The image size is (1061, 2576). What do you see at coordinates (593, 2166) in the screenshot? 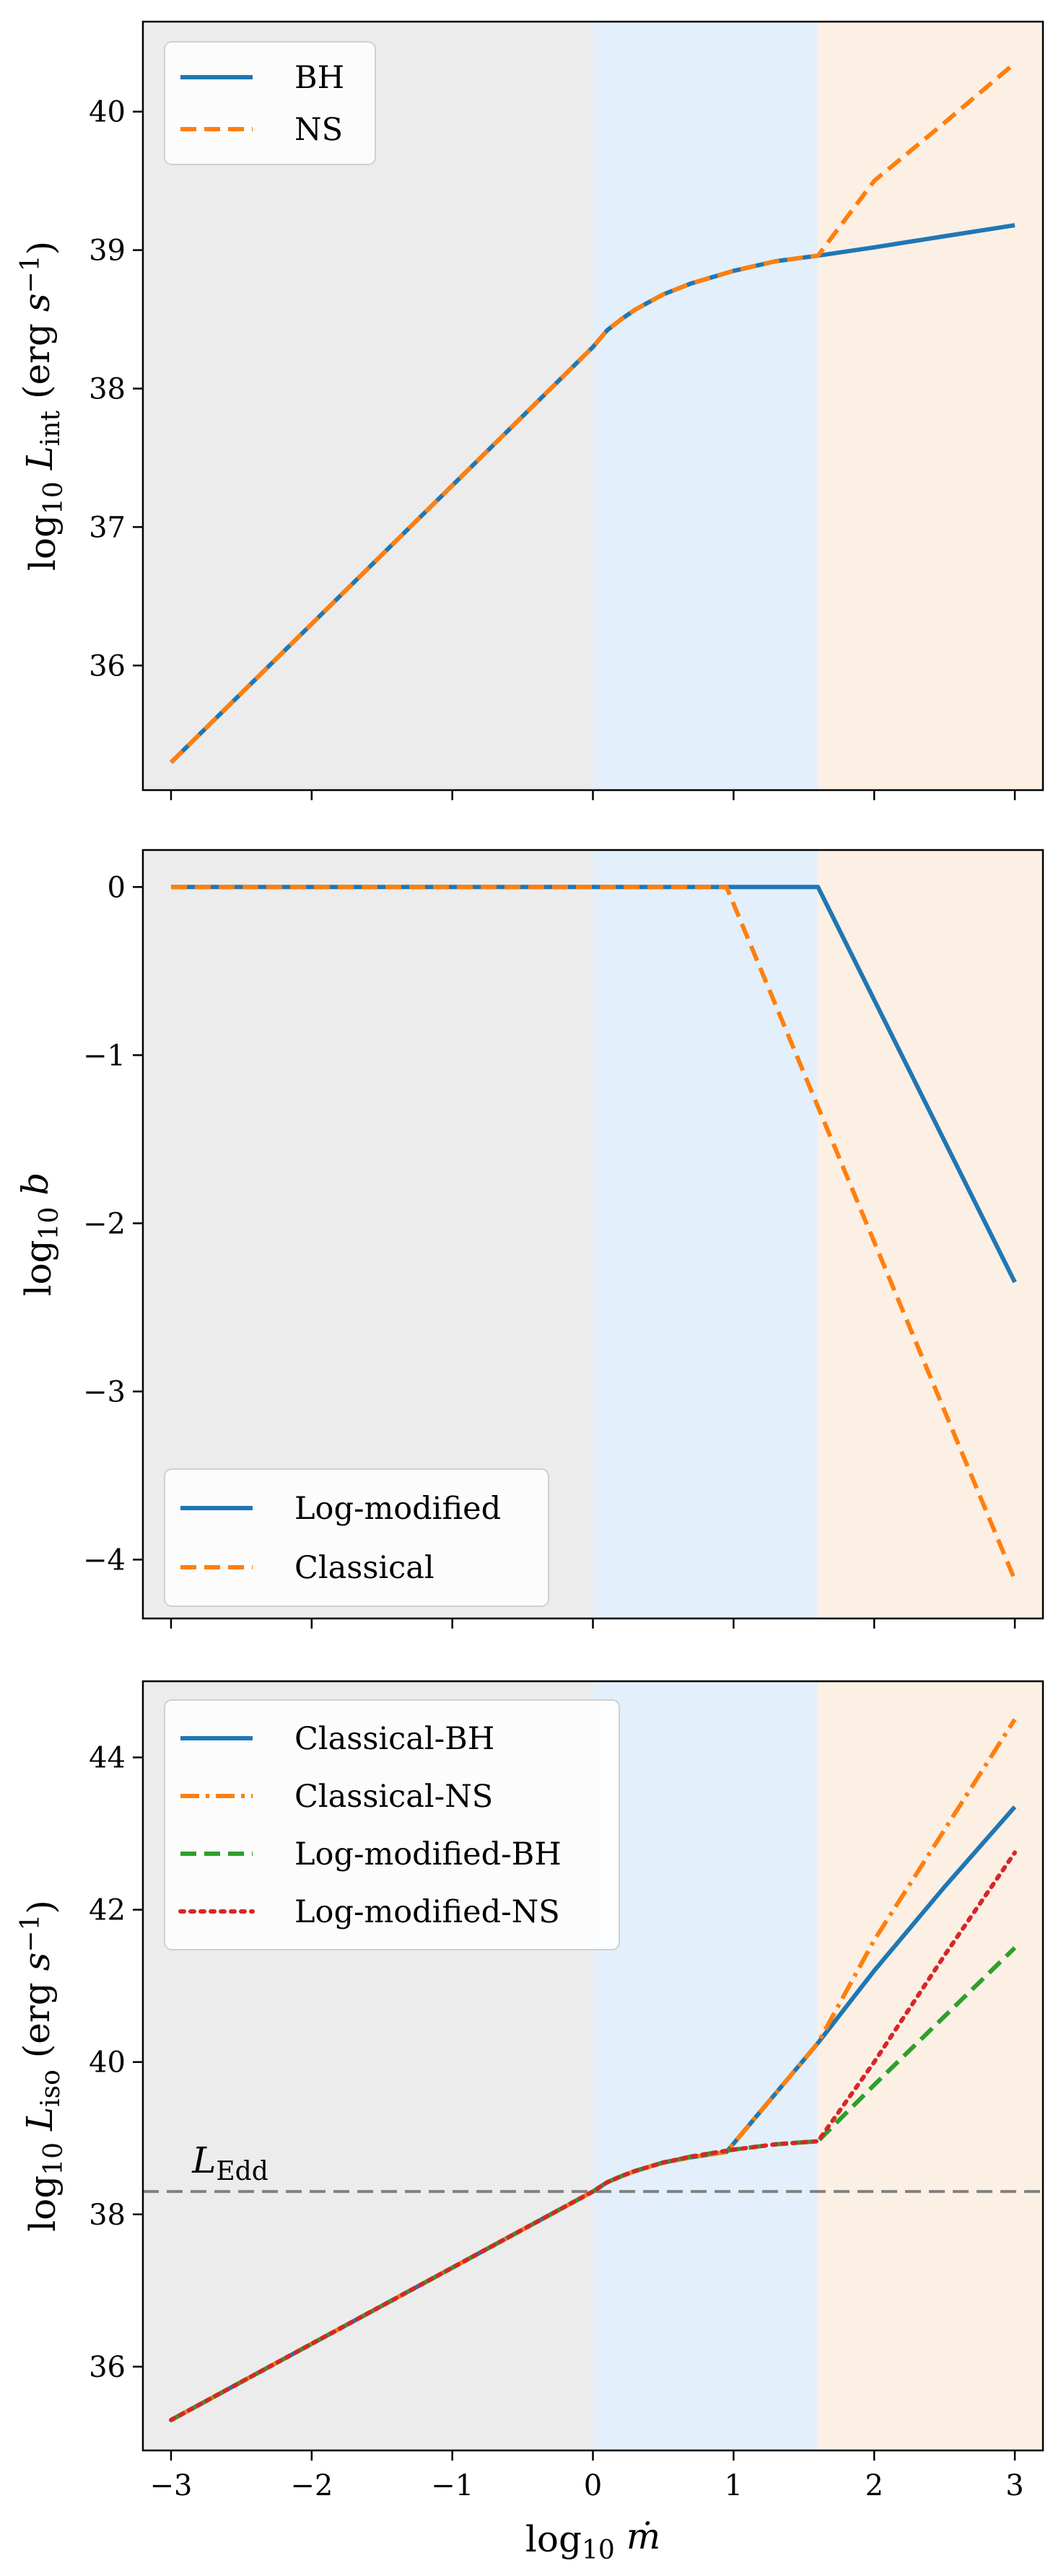
I see `eddington-reference: LEdd` at bounding box center [593, 2166].